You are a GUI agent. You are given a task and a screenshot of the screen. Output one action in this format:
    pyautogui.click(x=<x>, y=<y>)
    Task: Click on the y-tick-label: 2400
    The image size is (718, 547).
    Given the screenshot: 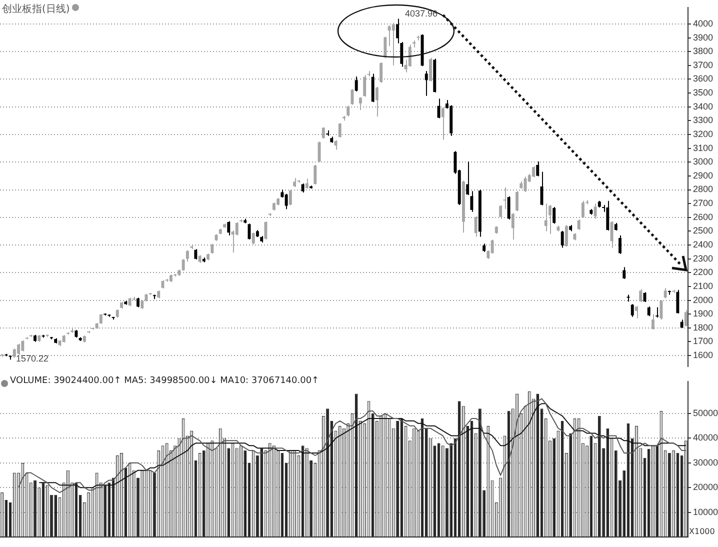 What is the action you would take?
    pyautogui.click(x=703, y=245)
    